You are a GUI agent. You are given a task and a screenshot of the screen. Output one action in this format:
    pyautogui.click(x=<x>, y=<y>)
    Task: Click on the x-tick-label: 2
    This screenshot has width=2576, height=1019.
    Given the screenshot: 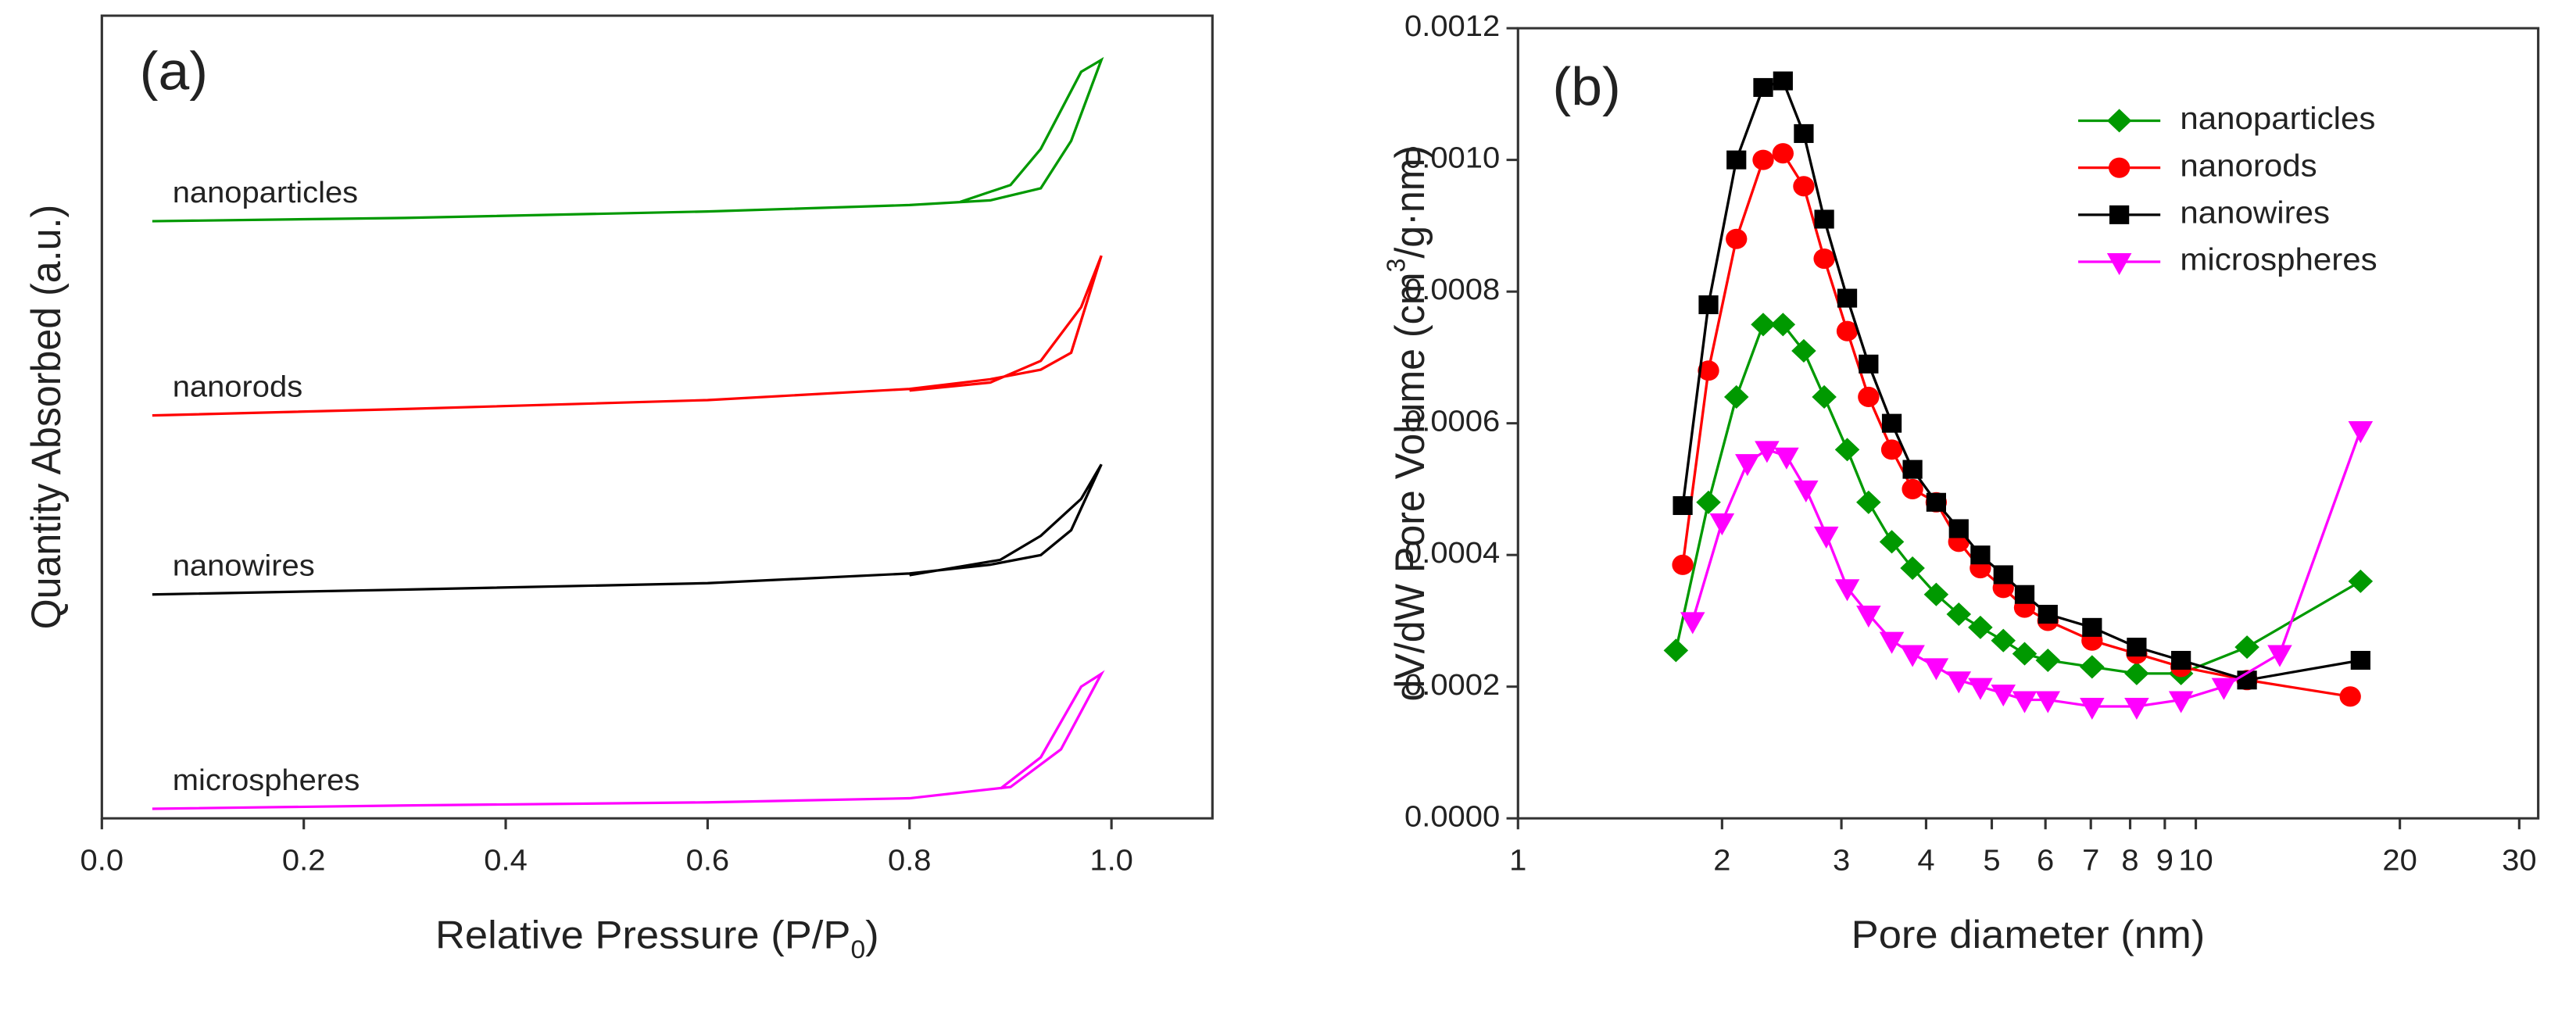 What is the action you would take?
    pyautogui.click(x=1721, y=860)
    